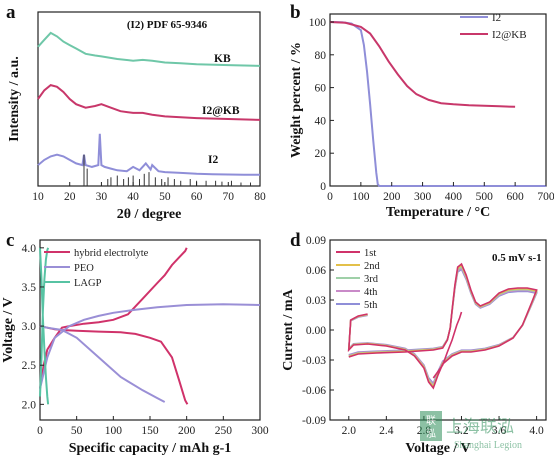 This screenshot has height=458, width=554. What do you see at coordinates (222, 59) in the screenshot?
I see `panel-a-label-KB: KB` at bounding box center [222, 59].